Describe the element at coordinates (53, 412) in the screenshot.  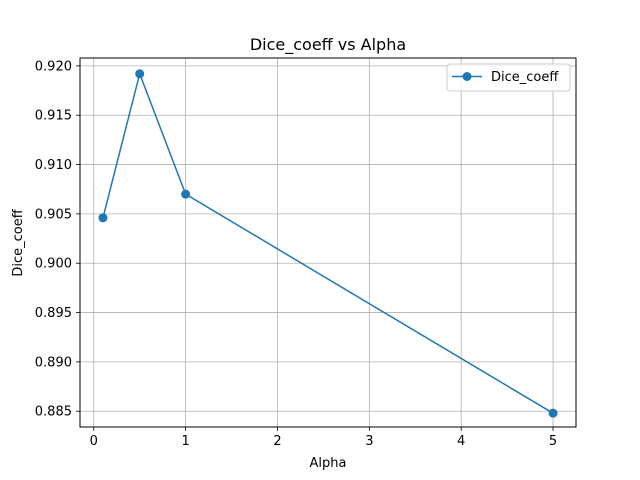
I see `y-tick-label: 0.885` at that location.